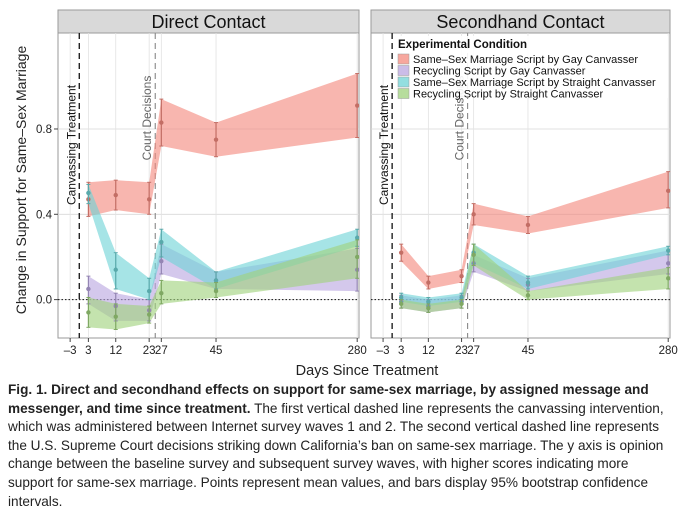  I want to click on panel-0-x-tick-label: 12, so click(115, 351).